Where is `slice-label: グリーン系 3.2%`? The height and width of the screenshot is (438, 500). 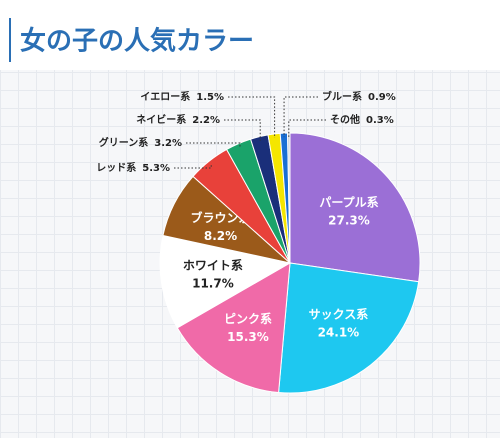 slice-label: グリーン系 3.2% is located at coordinates (140, 142).